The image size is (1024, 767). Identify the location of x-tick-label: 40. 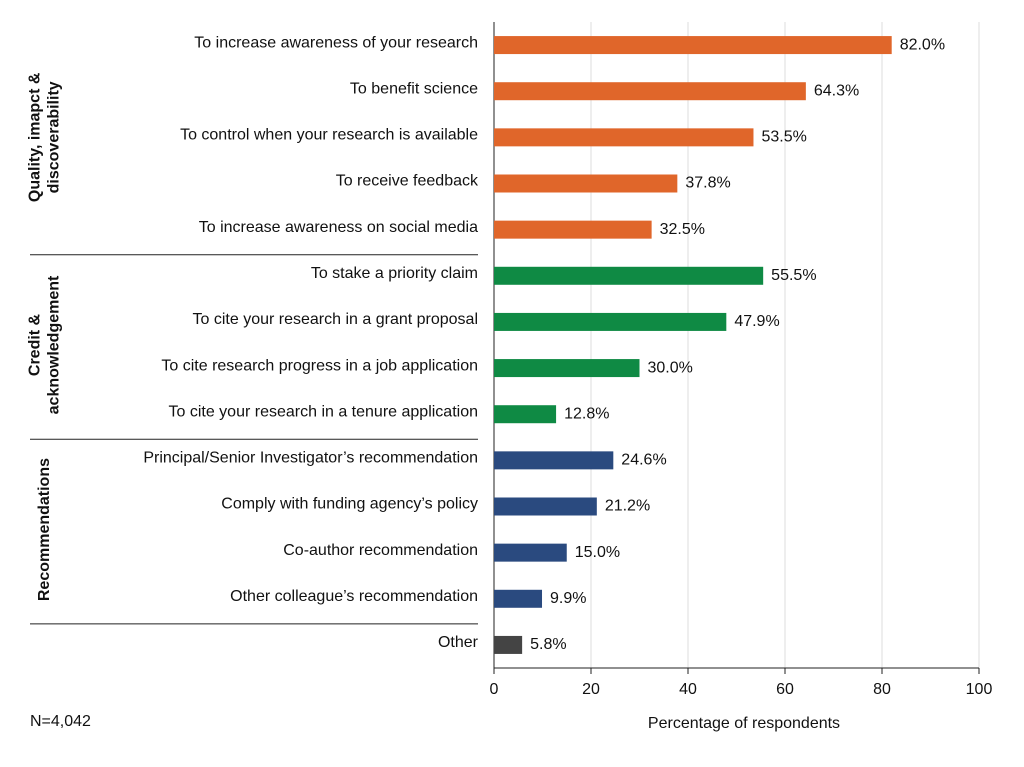
(688, 689).